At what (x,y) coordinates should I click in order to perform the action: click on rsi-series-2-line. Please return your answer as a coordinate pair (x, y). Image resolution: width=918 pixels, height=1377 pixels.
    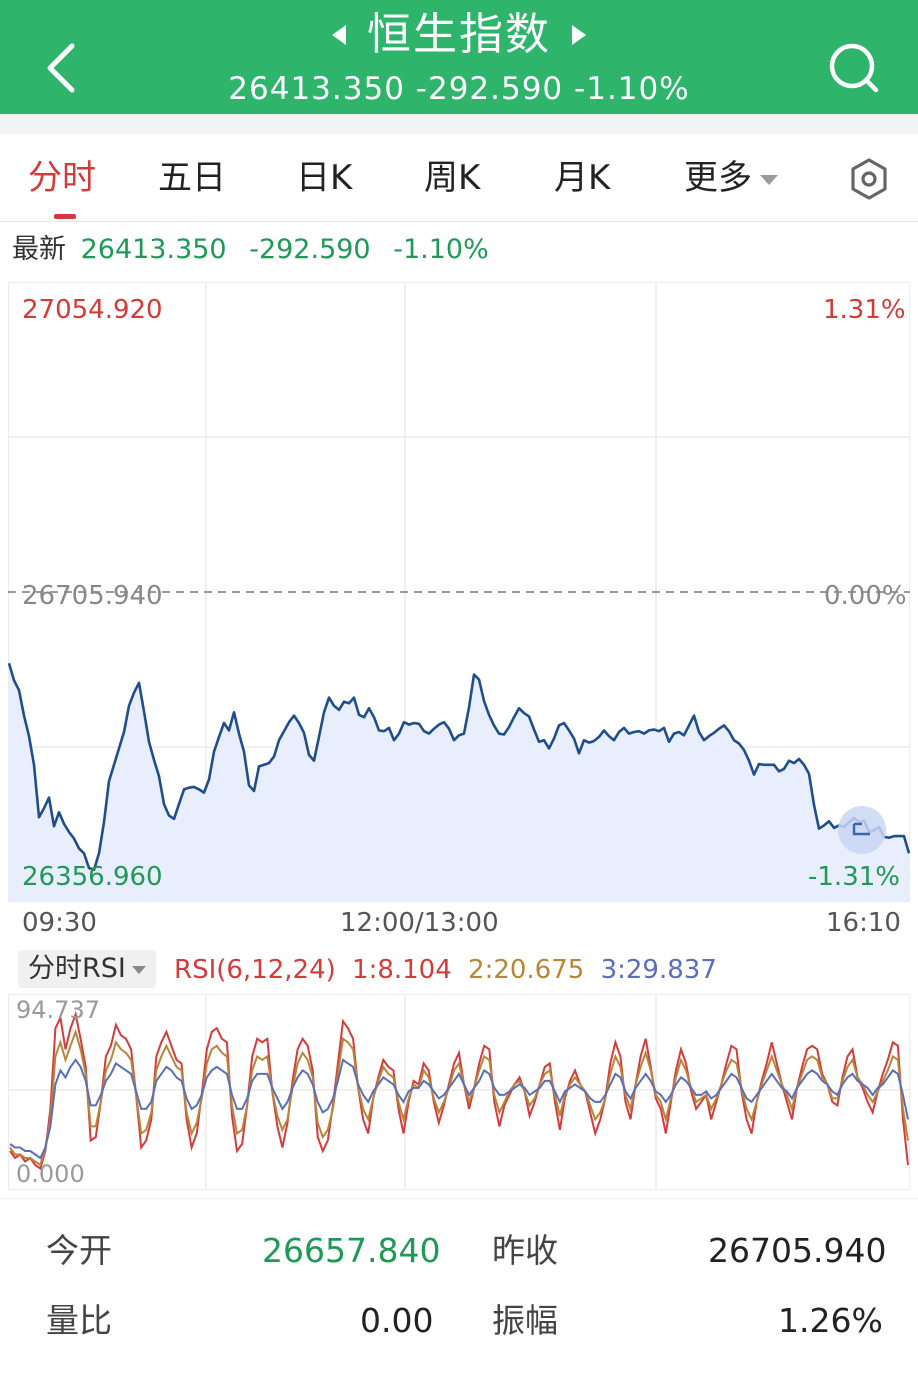
    Looking at the image, I should click on (459, 1097).